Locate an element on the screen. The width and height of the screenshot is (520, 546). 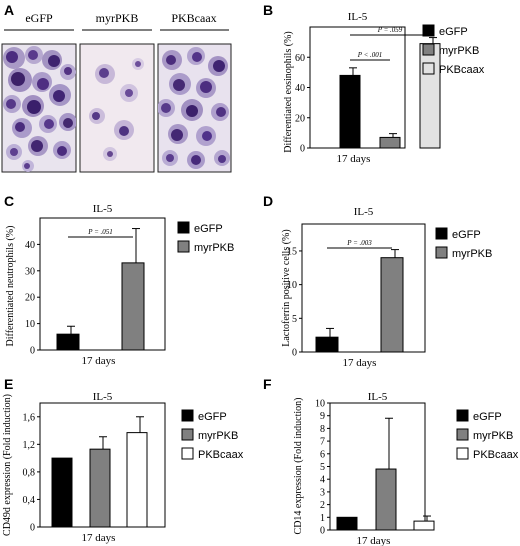
chart-b-ytick-label: 40 is located at coordinates (300, 88).